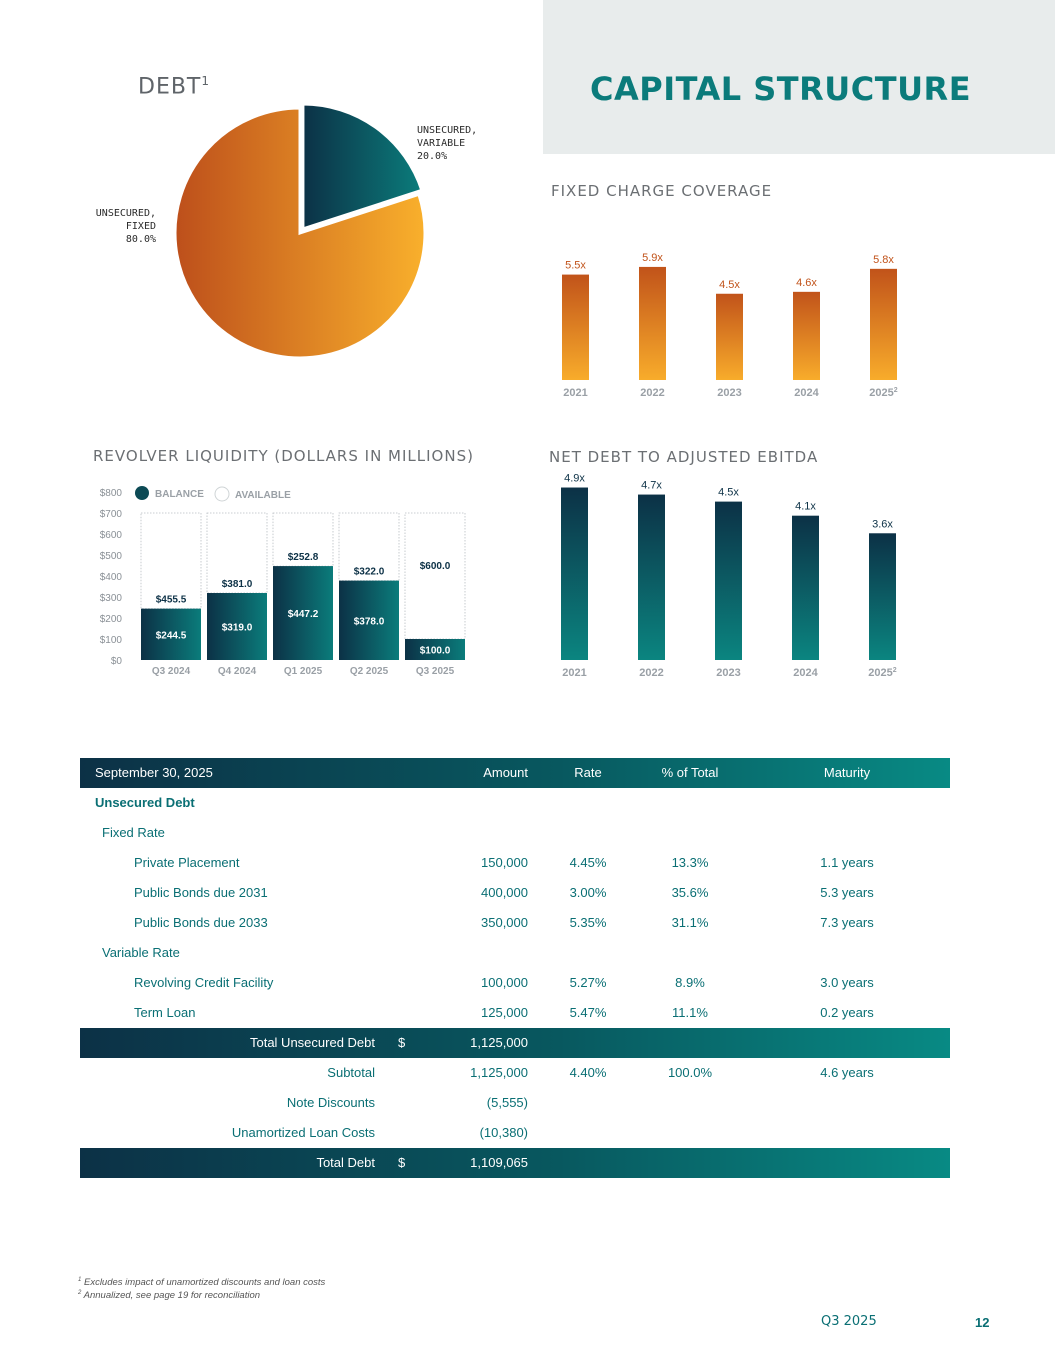 The width and height of the screenshot is (1055, 1365). What do you see at coordinates (499, 1162) in the screenshot?
I see `amount-cell: 1,109,065` at bounding box center [499, 1162].